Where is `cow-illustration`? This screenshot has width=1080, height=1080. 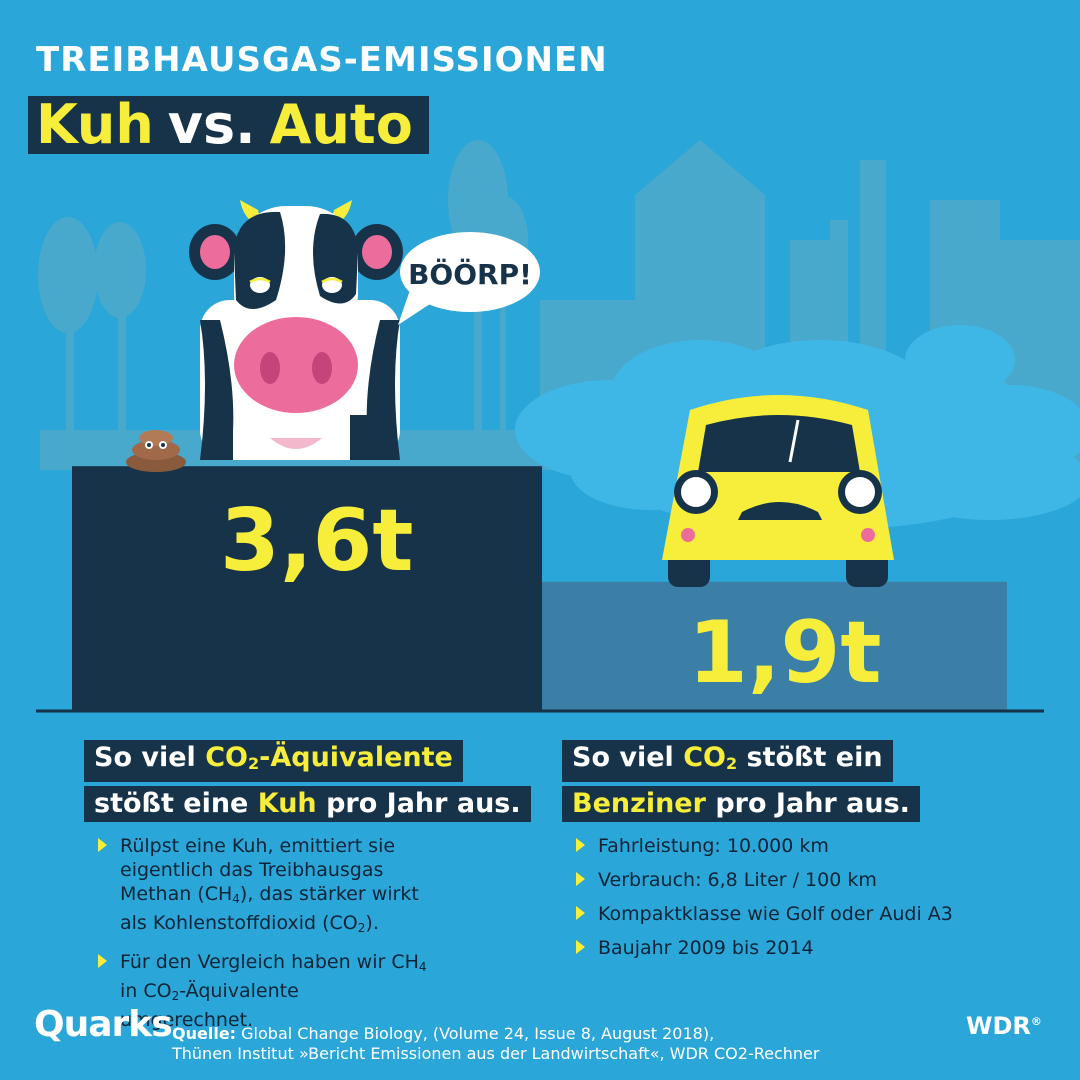
cow-illustration is located at coordinates (296, 330).